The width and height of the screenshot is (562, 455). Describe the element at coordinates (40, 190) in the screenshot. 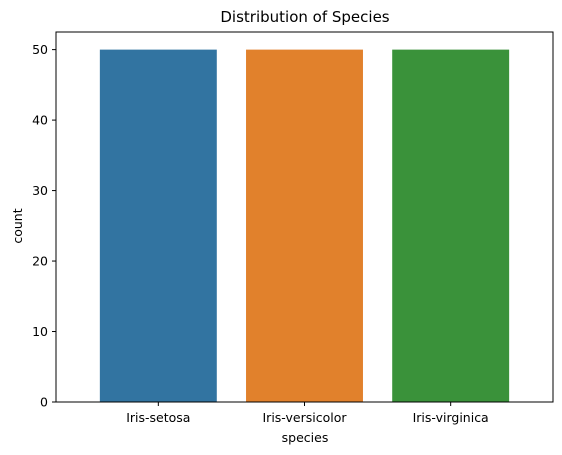

I see `y-tick-label: 30` at that location.